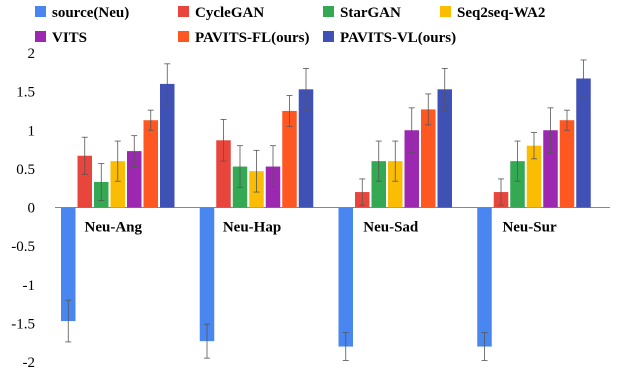 This screenshot has height=368, width=621. I want to click on category-labels: Neu-Ang Neu-Hap Neu-Sad Neu-Sur, so click(321, 228).